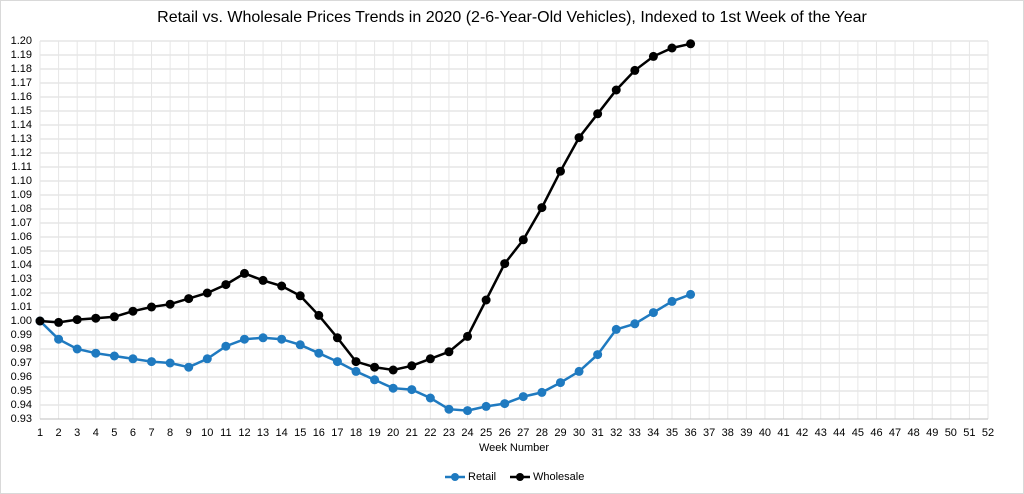  I want to click on x-tick-label: 49, so click(932, 433).